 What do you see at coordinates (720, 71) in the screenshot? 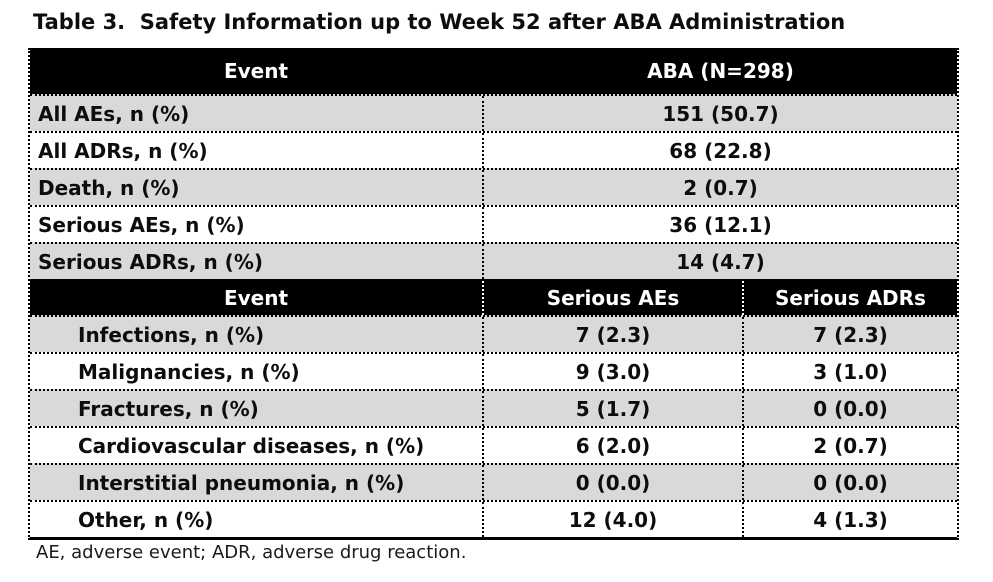
I see `summary-header-aba: ABA (N=298)` at bounding box center [720, 71].